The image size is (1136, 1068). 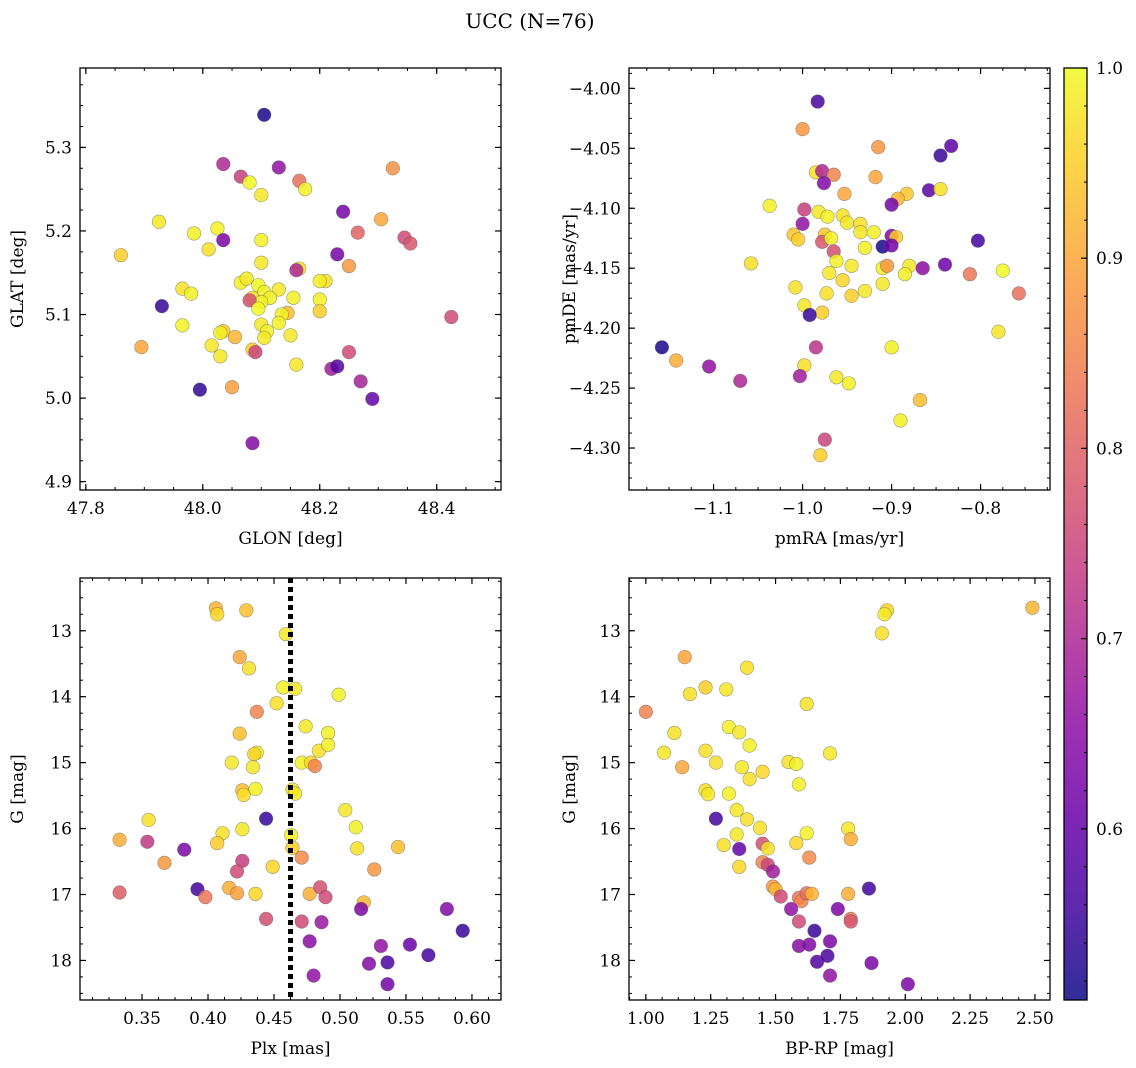 I want to click on figure-title: UCC (N=76), so click(x=529, y=21).